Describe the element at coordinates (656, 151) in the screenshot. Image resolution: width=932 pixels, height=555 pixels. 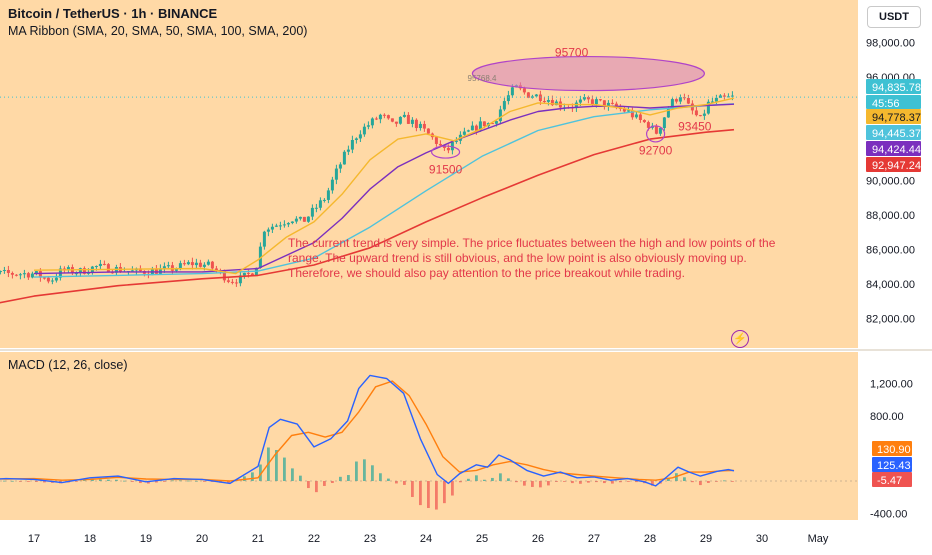
I see `level-annotation: 92700` at that location.